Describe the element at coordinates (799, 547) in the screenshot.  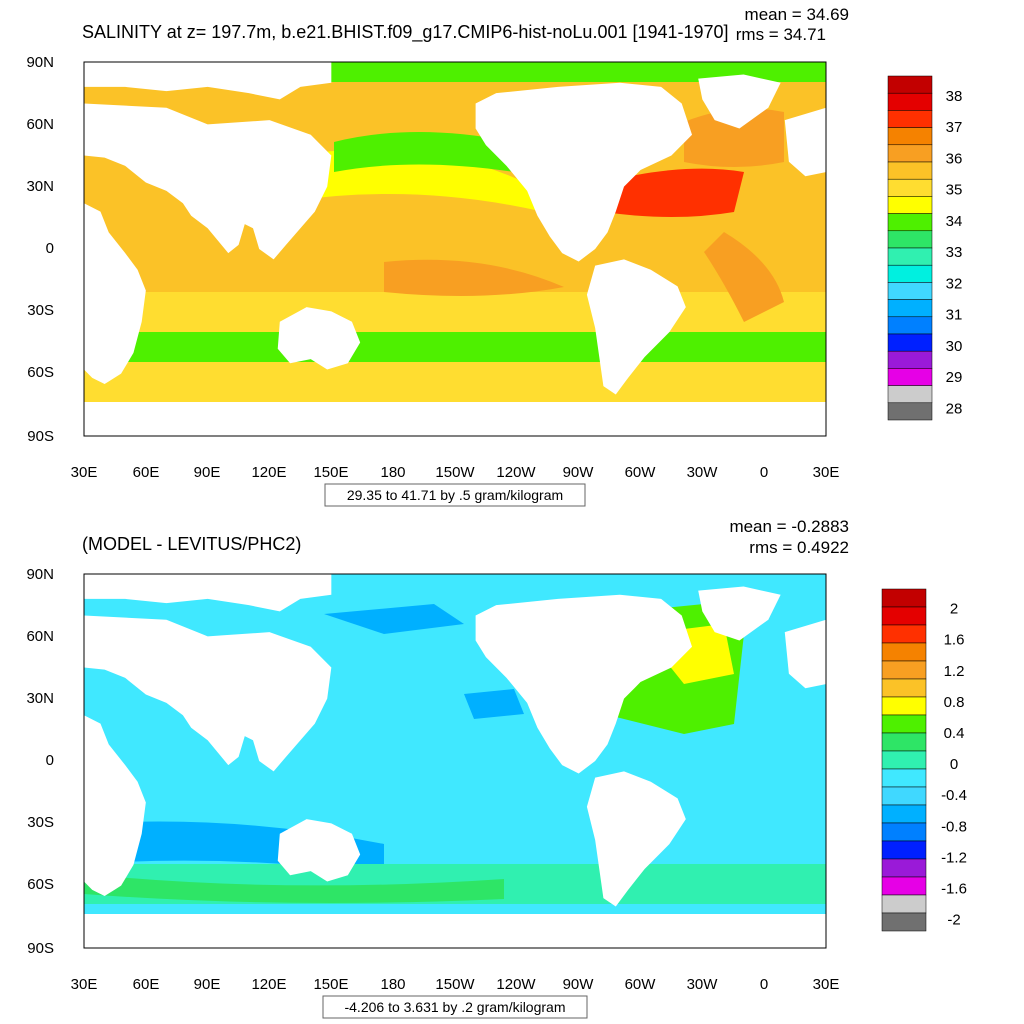
I see `rms-value: rms = 0.4922` at that location.